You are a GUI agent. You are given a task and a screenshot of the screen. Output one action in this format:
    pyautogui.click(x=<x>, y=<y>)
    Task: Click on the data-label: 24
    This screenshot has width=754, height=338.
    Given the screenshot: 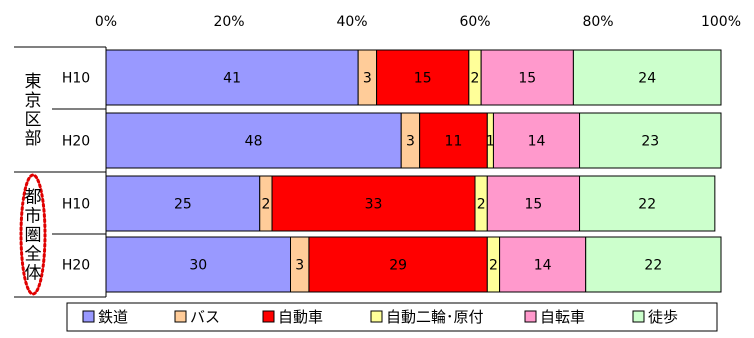 What is the action you would take?
    pyautogui.click(x=647, y=79)
    